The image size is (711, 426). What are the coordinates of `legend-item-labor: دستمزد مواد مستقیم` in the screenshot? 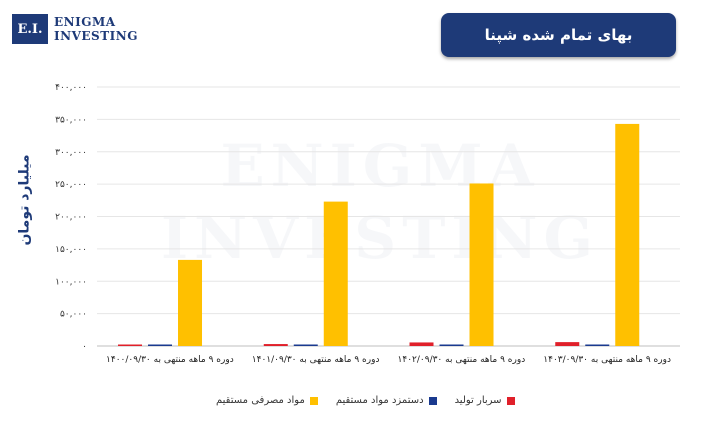 It's located at (386, 400).